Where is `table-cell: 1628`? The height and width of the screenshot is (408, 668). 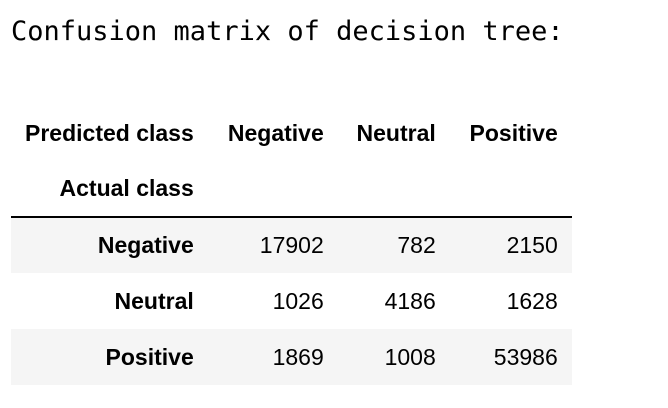
table-cell: 1628 is located at coordinates (532, 300).